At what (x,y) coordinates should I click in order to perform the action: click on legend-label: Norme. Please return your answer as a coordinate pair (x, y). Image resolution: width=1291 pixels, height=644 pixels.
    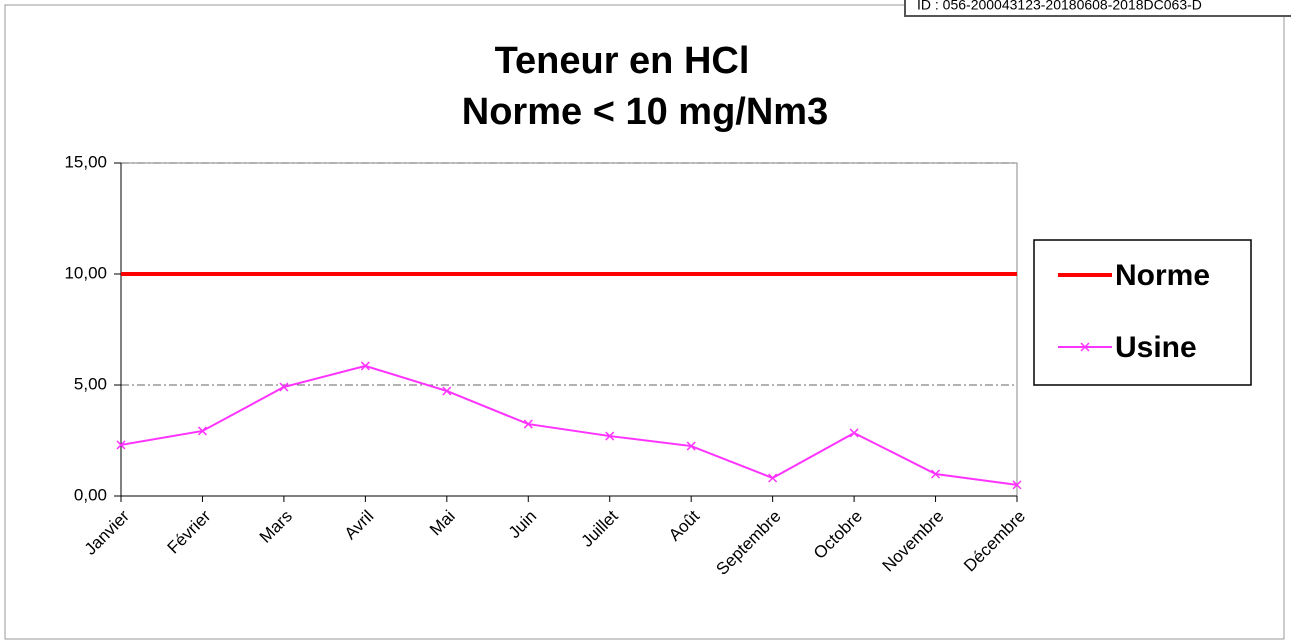
    Looking at the image, I should click on (1162, 275).